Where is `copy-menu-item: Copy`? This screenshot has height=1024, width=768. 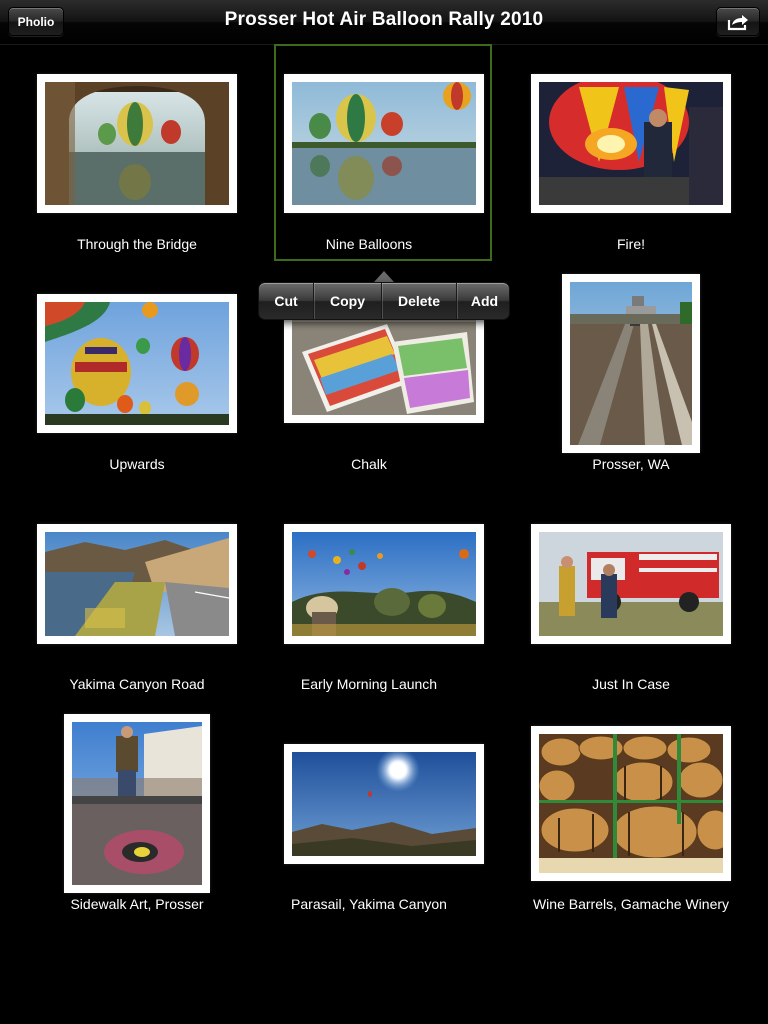
copy-menu-item: Copy is located at coordinates (348, 301).